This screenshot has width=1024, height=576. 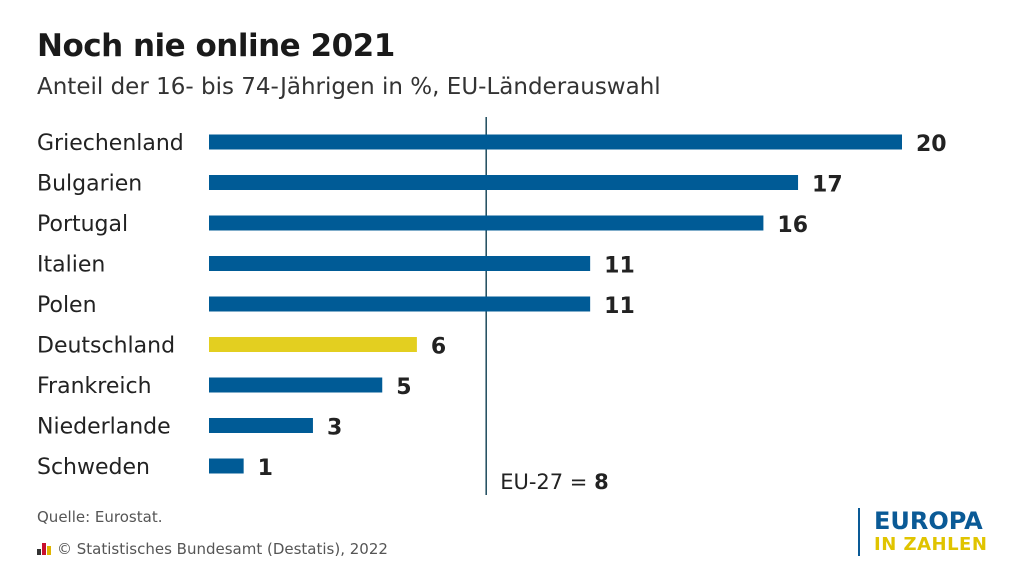 What do you see at coordinates (89, 184) in the screenshot?
I see `category-label: Bulgarien` at bounding box center [89, 184].